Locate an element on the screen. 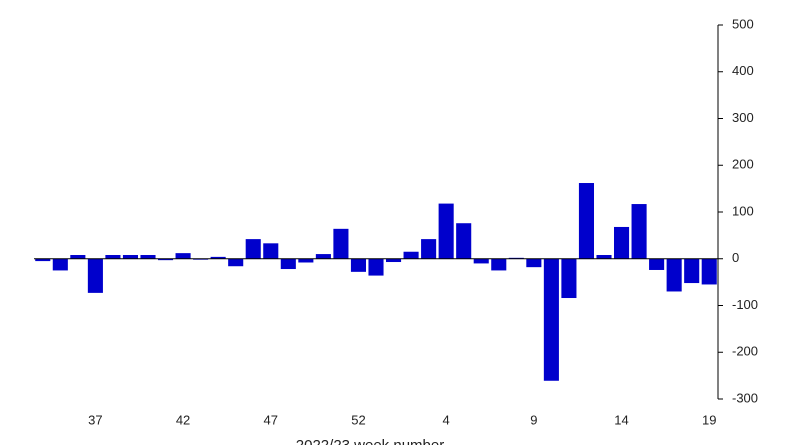 The image size is (800, 445). x-tick-label: 14 is located at coordinates (621, 419).